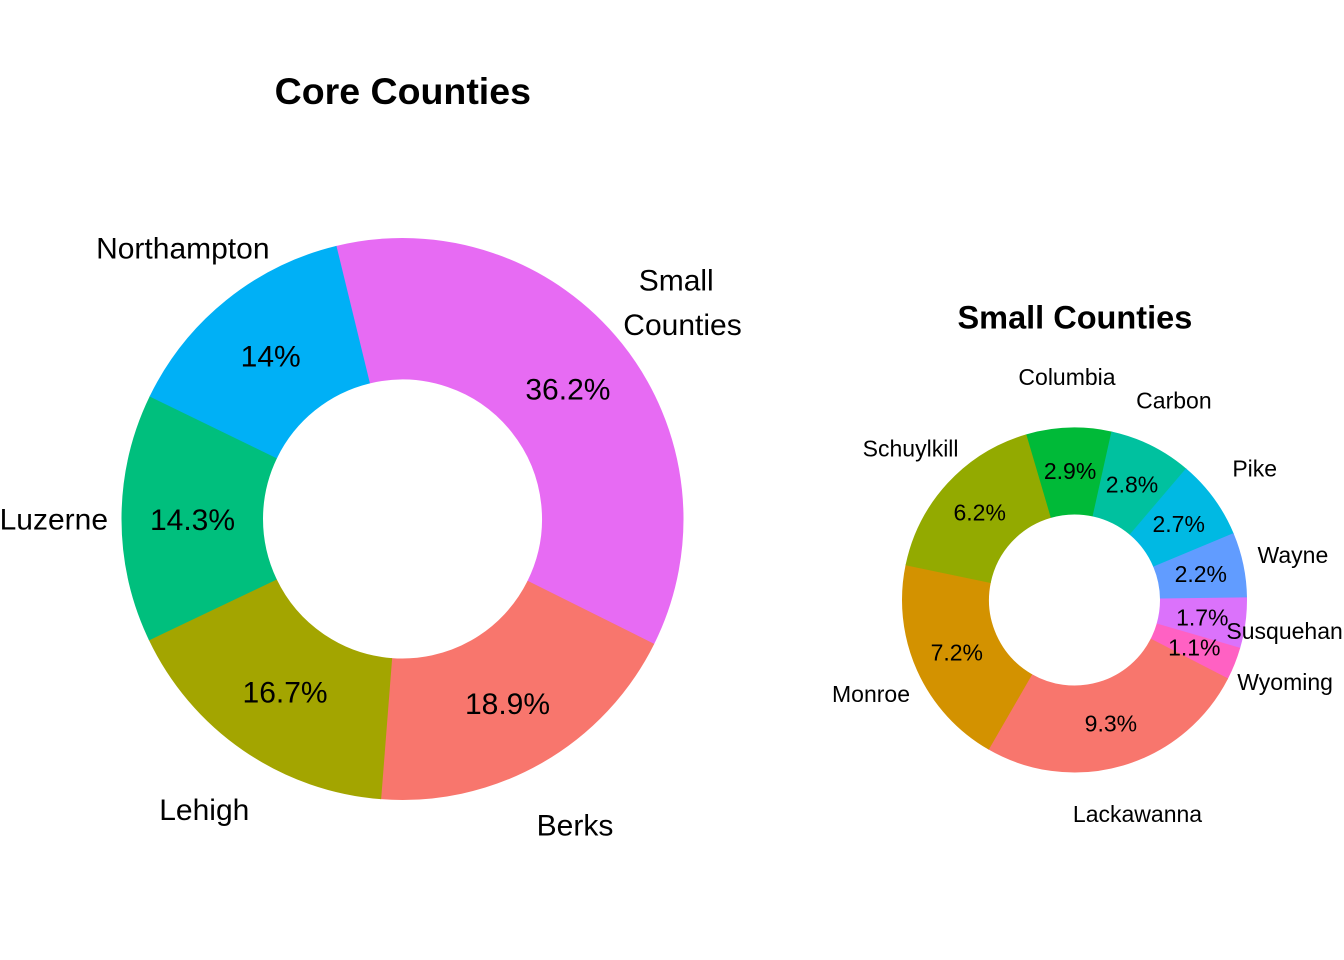 This screenshot has width=1344, height=960. I want to click on svg-text: 2.9%, so click(1070, 471).